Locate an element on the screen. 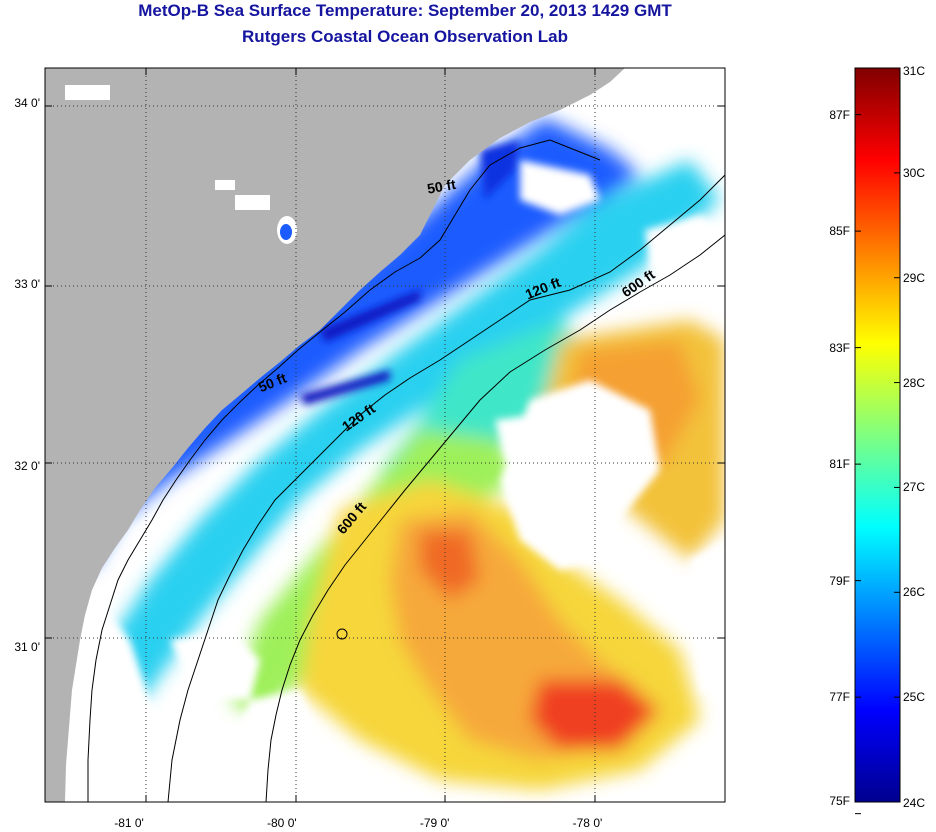 The width and height of the screenshot is (936, 832). lat-tick-label: 33 0' is located at coordinates (27, 284).